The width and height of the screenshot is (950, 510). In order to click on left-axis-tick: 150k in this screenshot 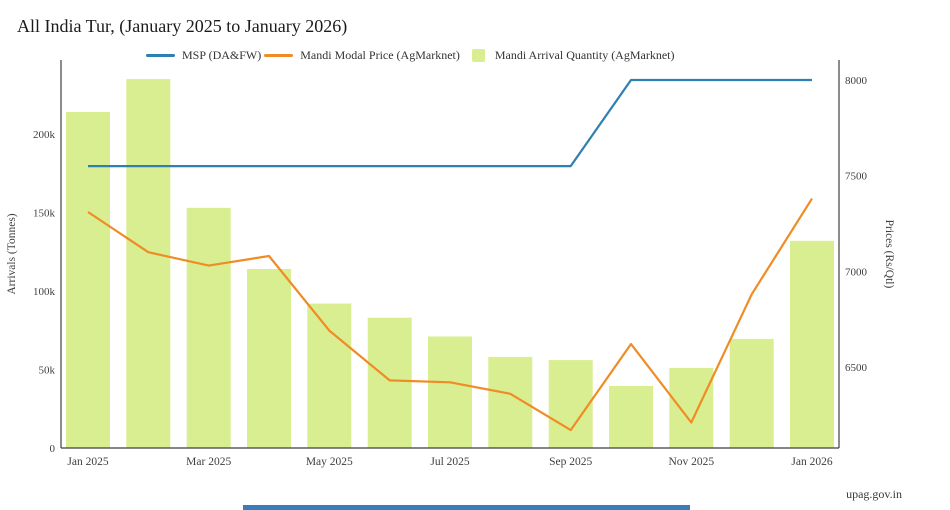, I will do `click(44, 214)`.